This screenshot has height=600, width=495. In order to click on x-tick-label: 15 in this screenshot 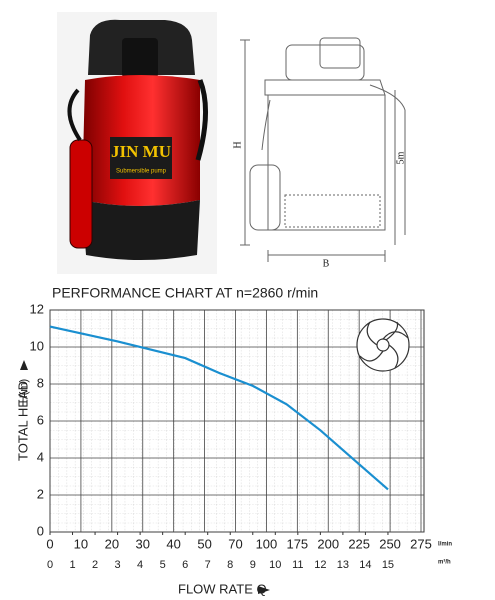, I will do `click(388, 565)`.